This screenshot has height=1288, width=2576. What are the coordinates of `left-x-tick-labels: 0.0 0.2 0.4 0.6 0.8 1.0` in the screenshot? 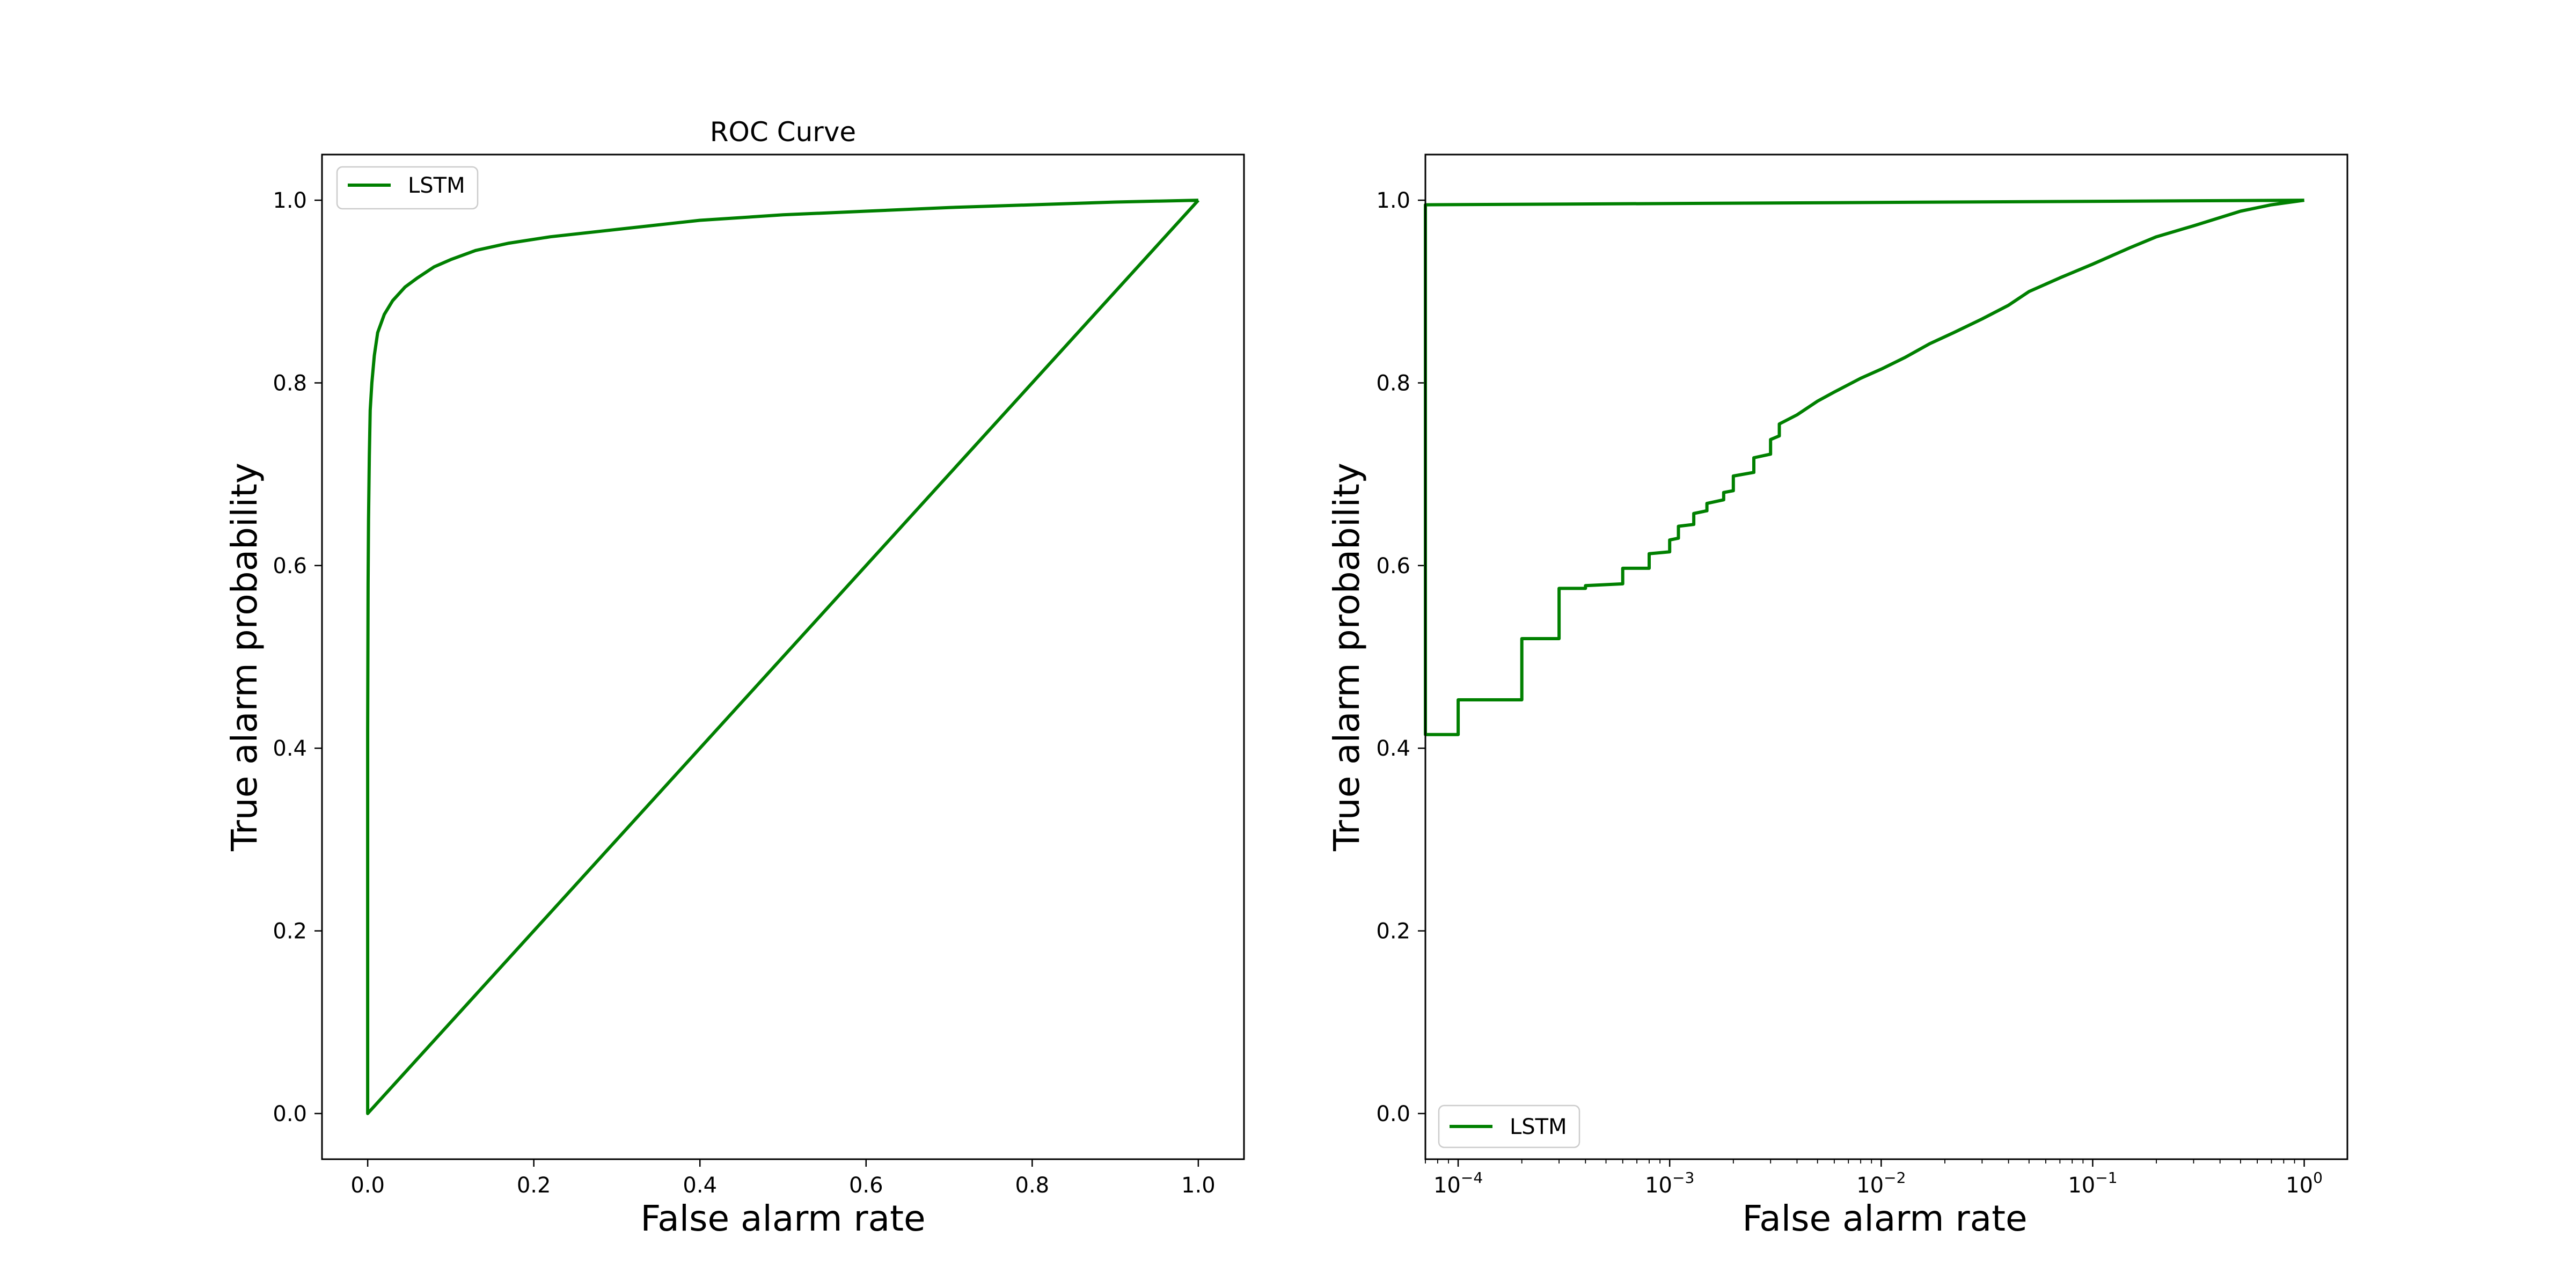 It's located at (783, 1178).